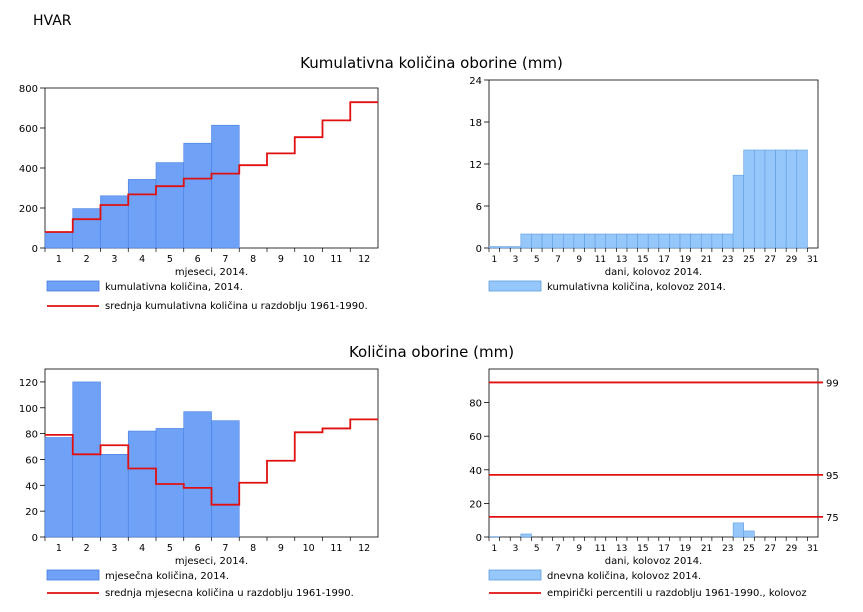  I want to click on y-tick-label: 800, so click(28, 89).